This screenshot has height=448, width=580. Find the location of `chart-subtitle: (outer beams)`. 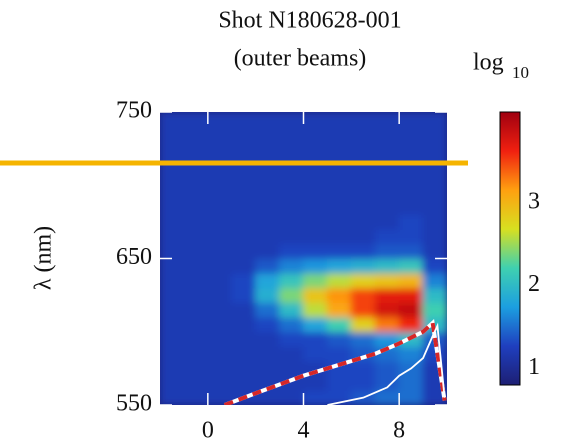

chart-subtitle: (outer beams) is located at coordinates (300, 59).